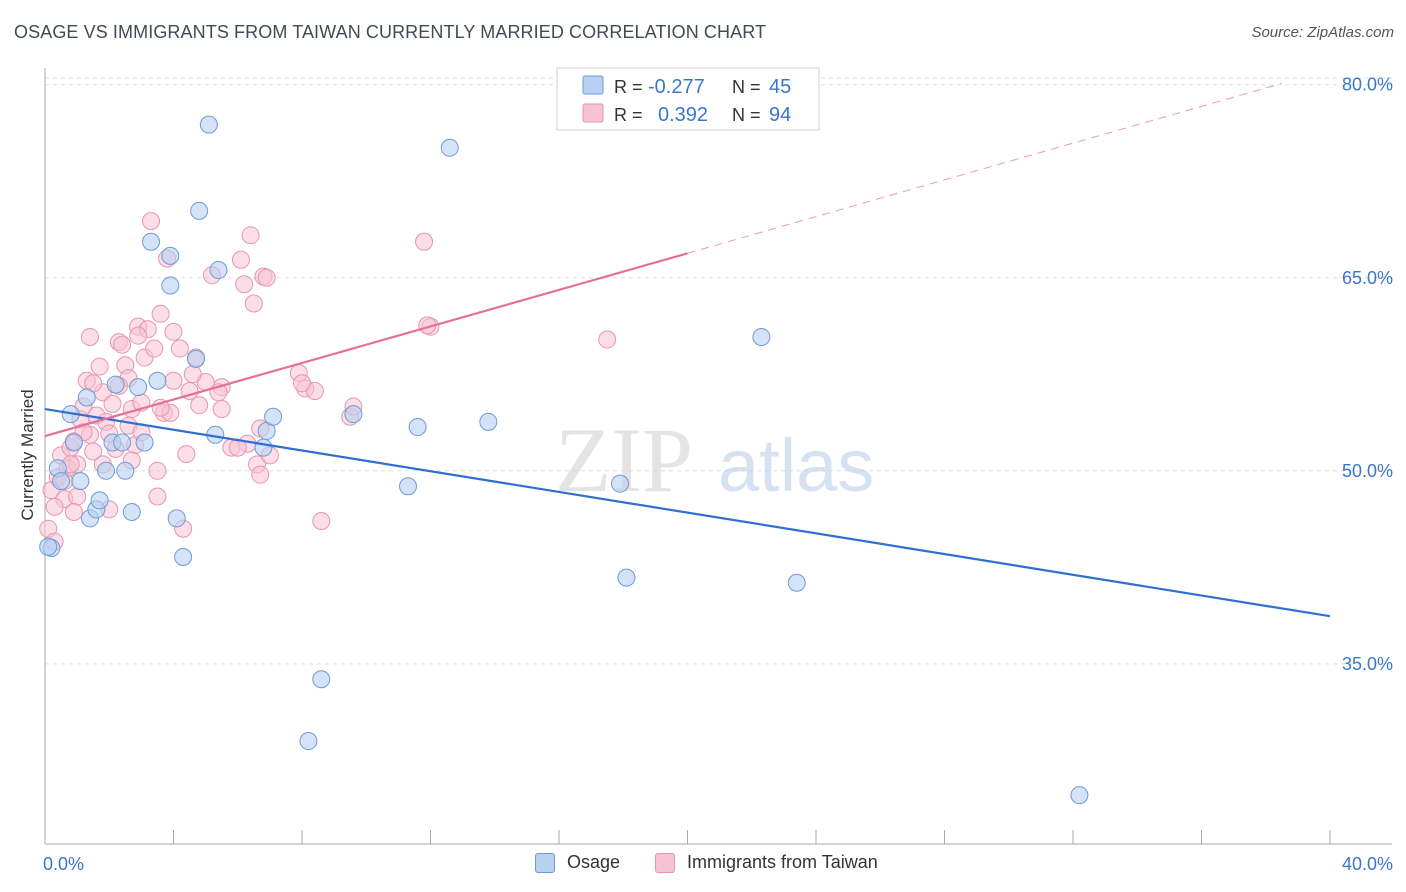 The image size is (1406, 892). What do you see at coordinates (27, 454) in the screenshot?
I see `y-axis-label: Currently Married` at bounding box center [27, 454].